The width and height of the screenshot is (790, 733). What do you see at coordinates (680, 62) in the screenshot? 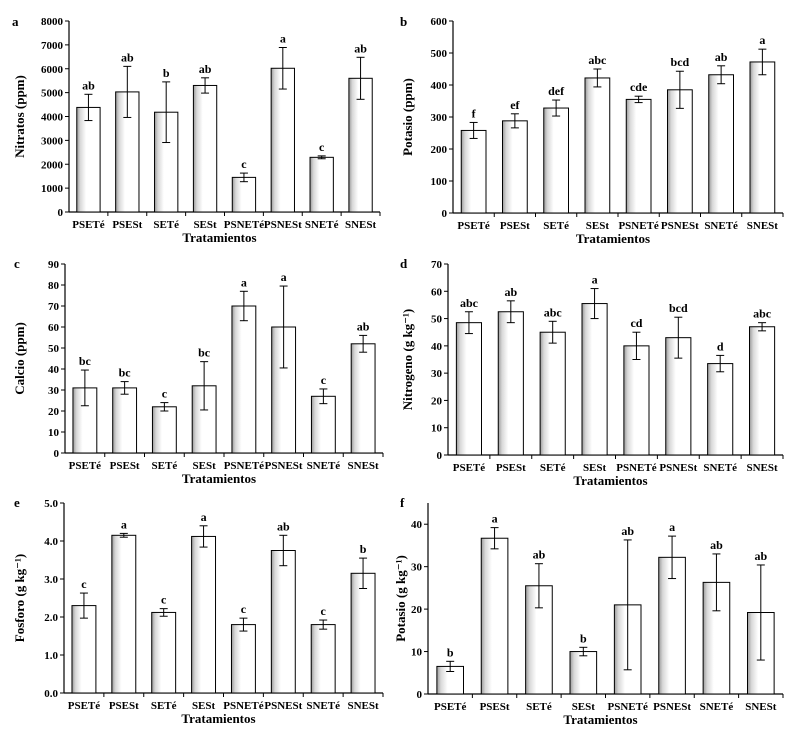
I see `significance-label: bcd` at bounding box center [680, 62].